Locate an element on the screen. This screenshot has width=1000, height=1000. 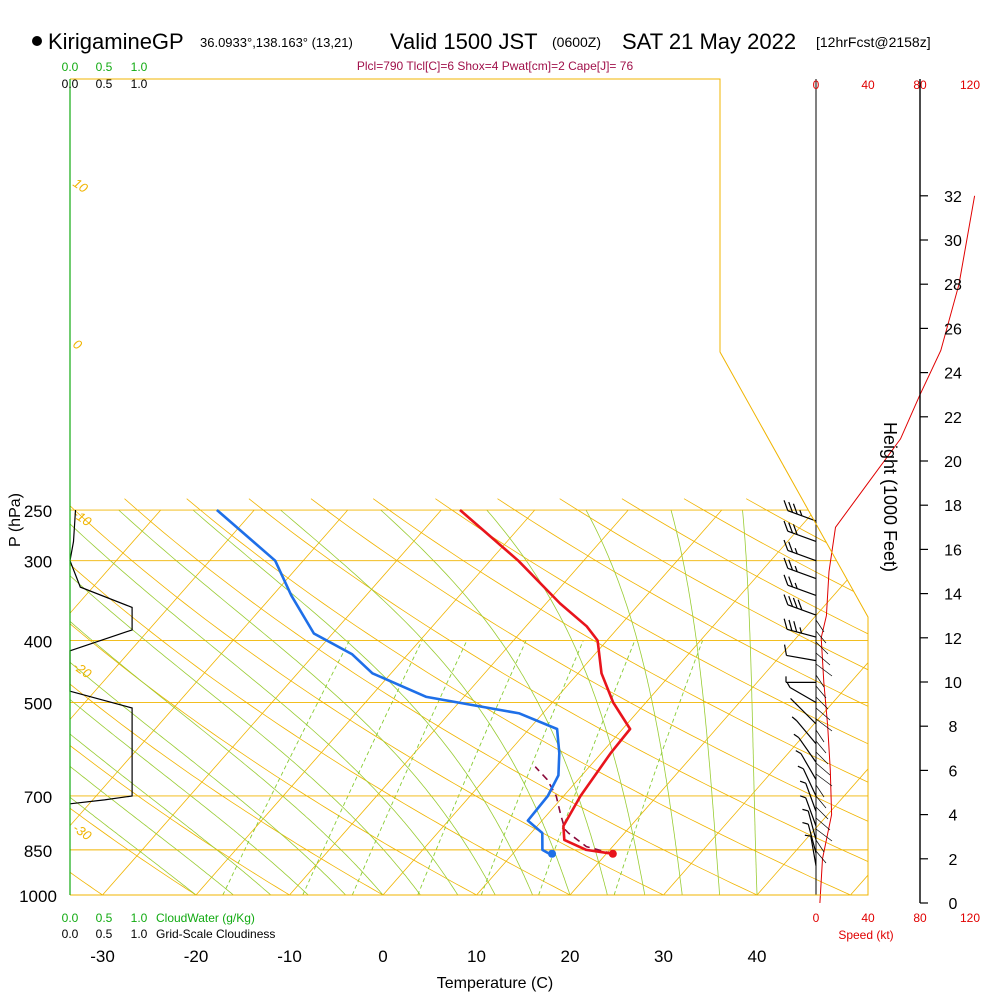
isotherm-line is located at coordinates (859, 884).